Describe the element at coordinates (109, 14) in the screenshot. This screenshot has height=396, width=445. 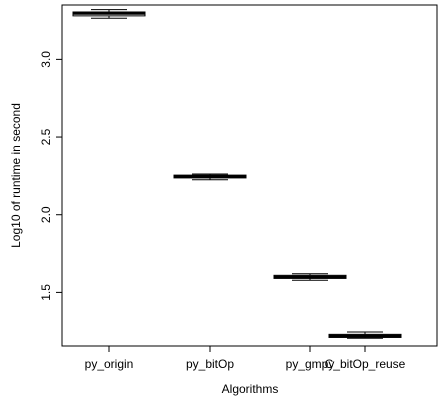
I see `box-py_origin` at that location.